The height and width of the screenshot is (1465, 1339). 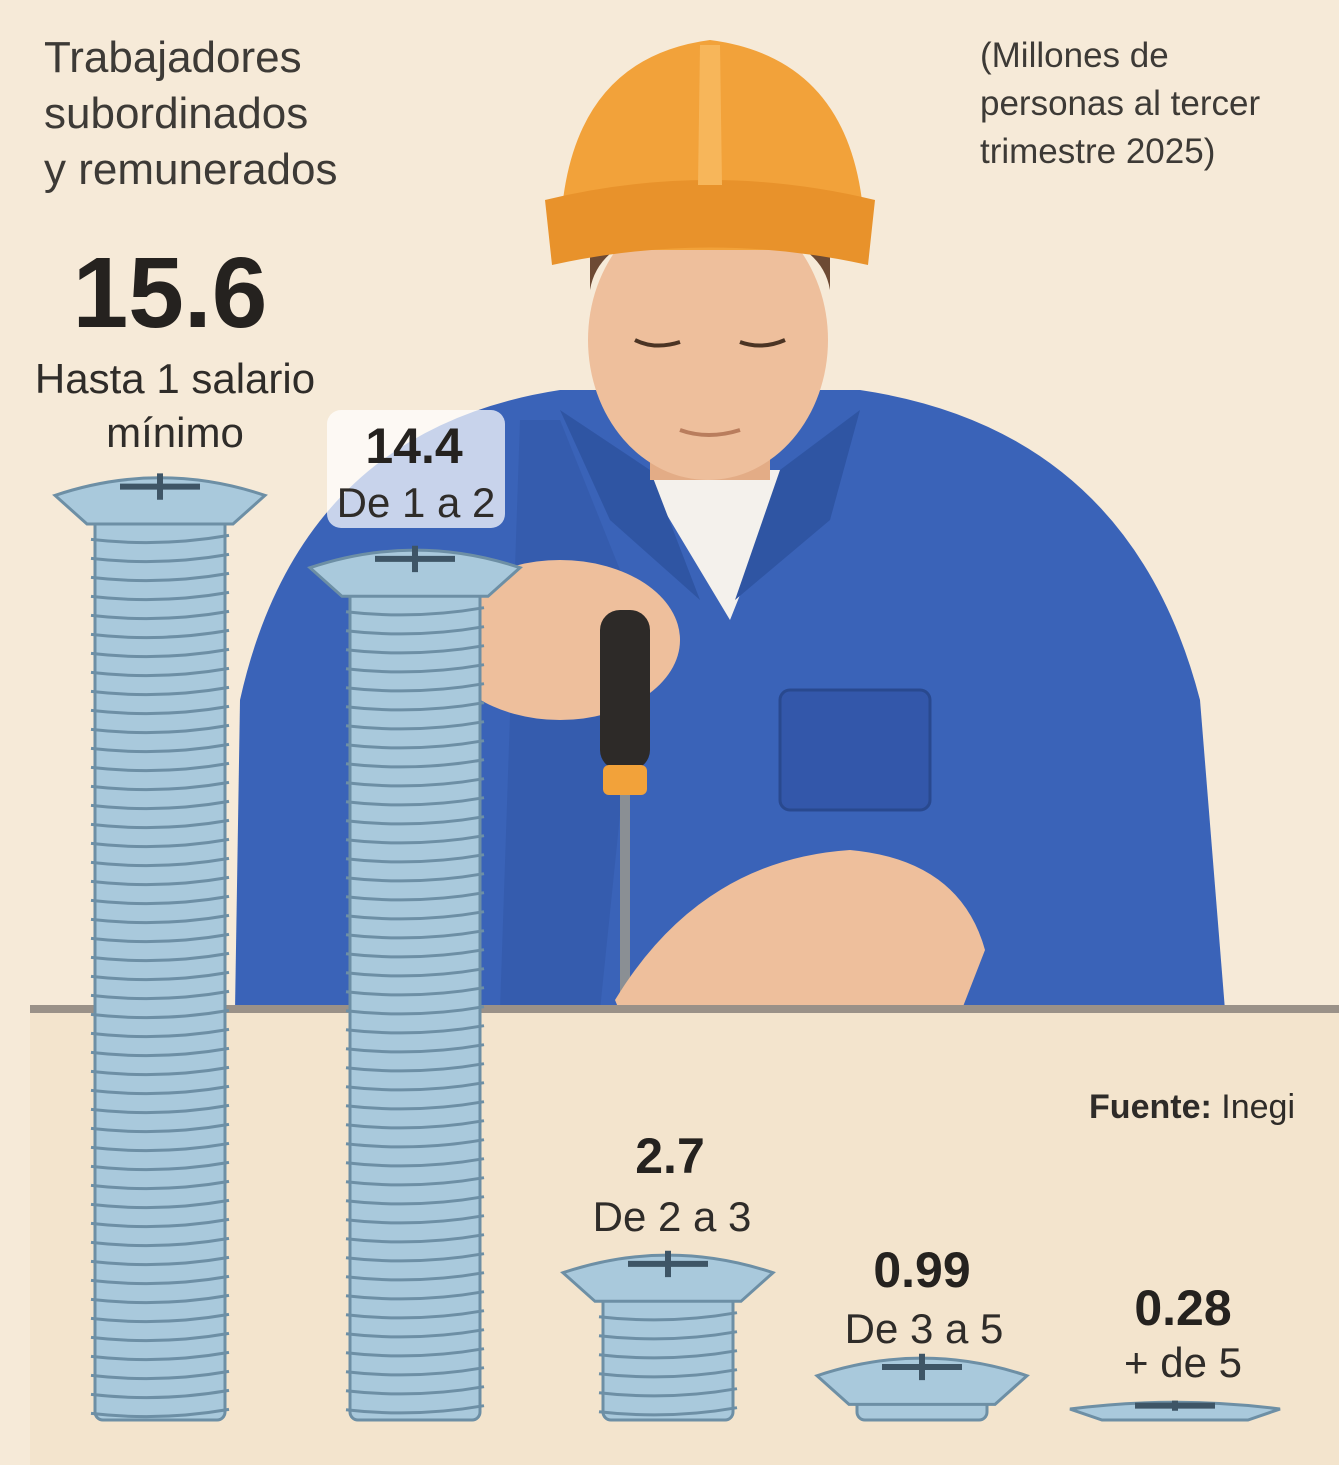 I want to click on screwdriver-ring, so click(x=625, y=780).